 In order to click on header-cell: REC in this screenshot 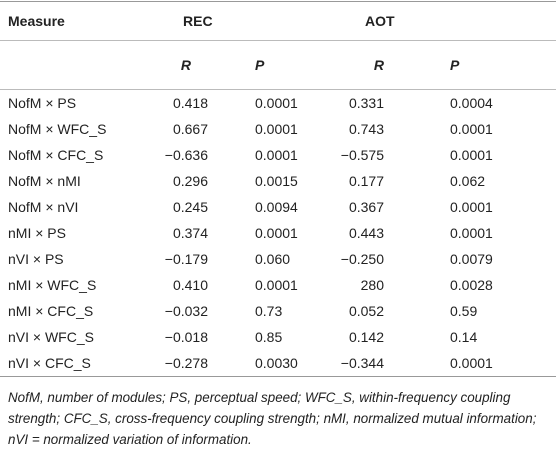, I will do `click(230, 21)`.